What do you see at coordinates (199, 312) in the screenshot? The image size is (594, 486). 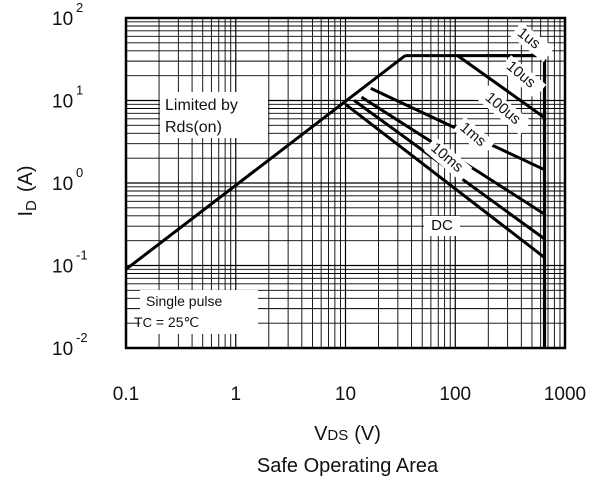 I see `pulse-conditions-box` at bounding box center [199, 312].